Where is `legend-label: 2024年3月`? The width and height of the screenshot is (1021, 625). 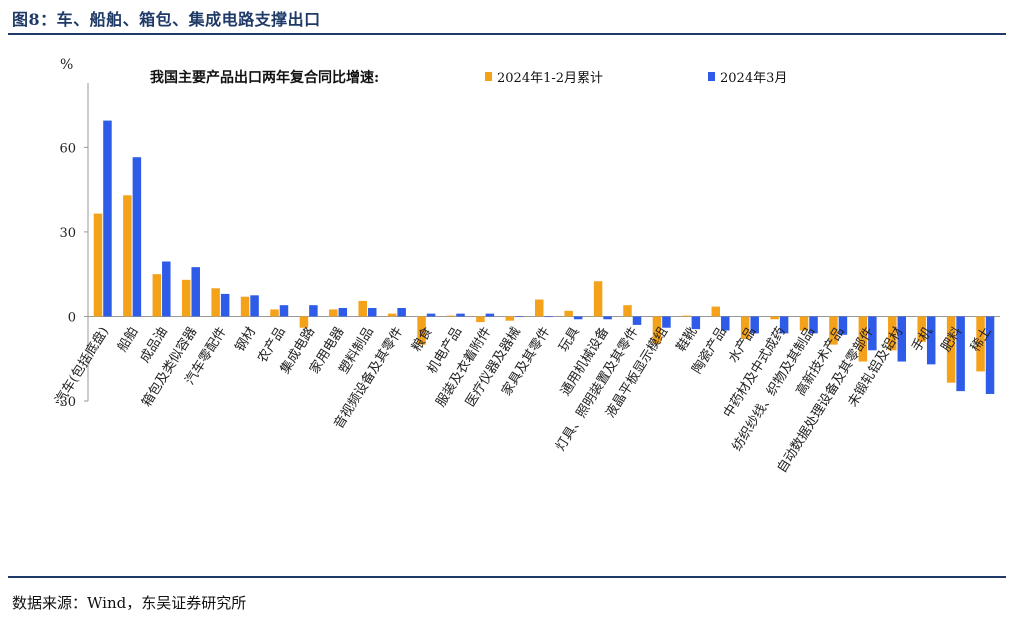
legend-label: 2024年3月 is located at coordinates (753, 78).